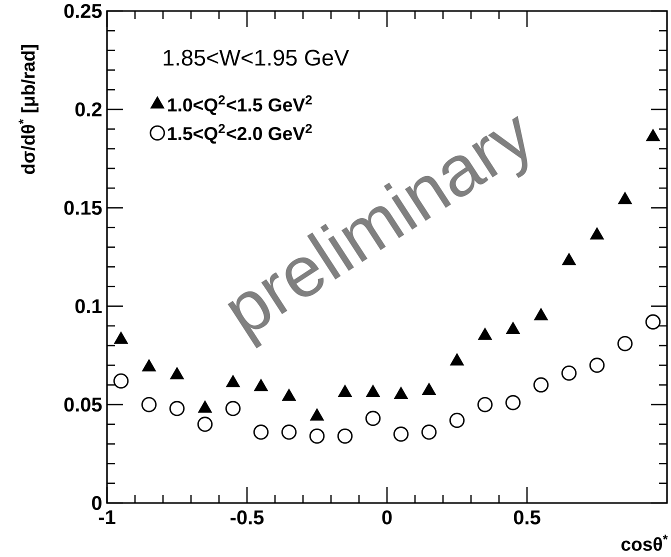  I want to click on y-tick-label: 0.2, so click(88, 109).